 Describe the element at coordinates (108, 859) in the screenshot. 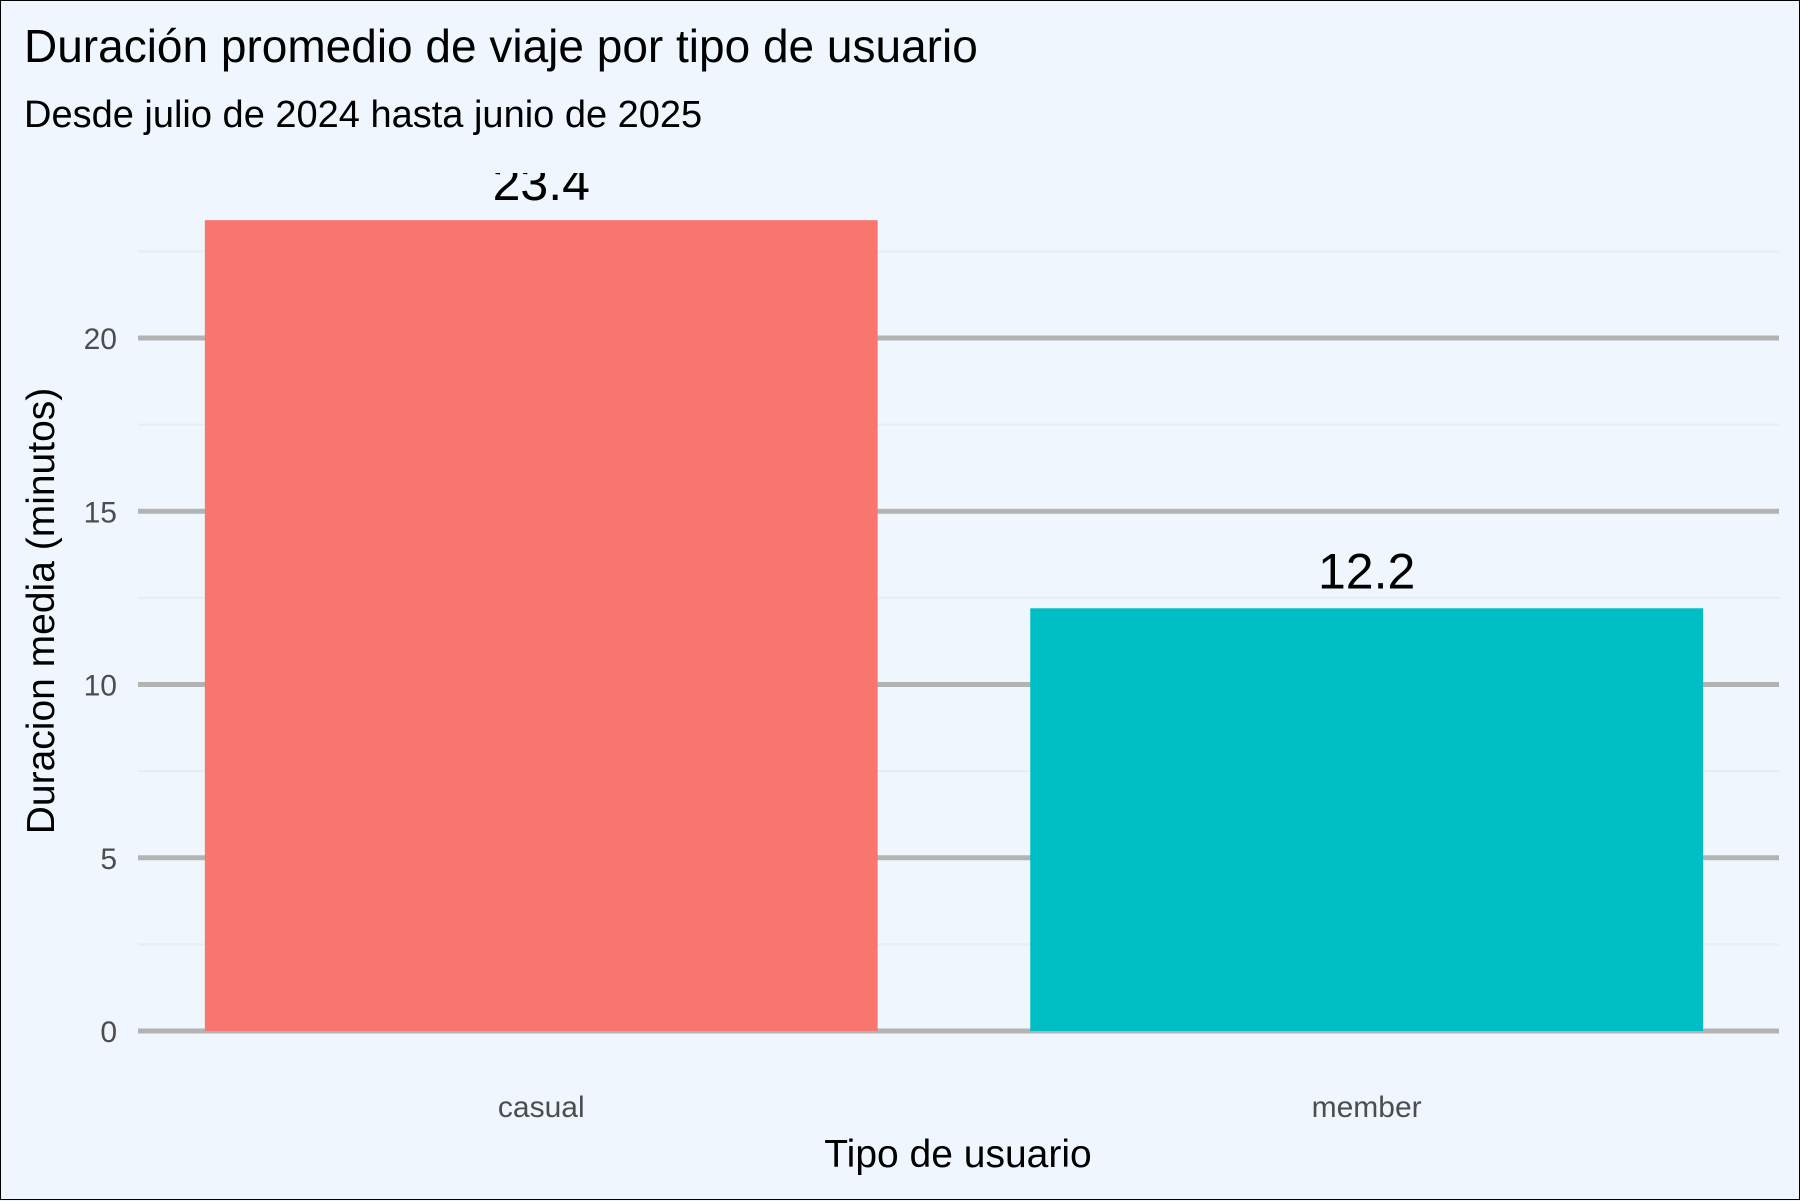

I see `y-tick-label: 5` at that location.